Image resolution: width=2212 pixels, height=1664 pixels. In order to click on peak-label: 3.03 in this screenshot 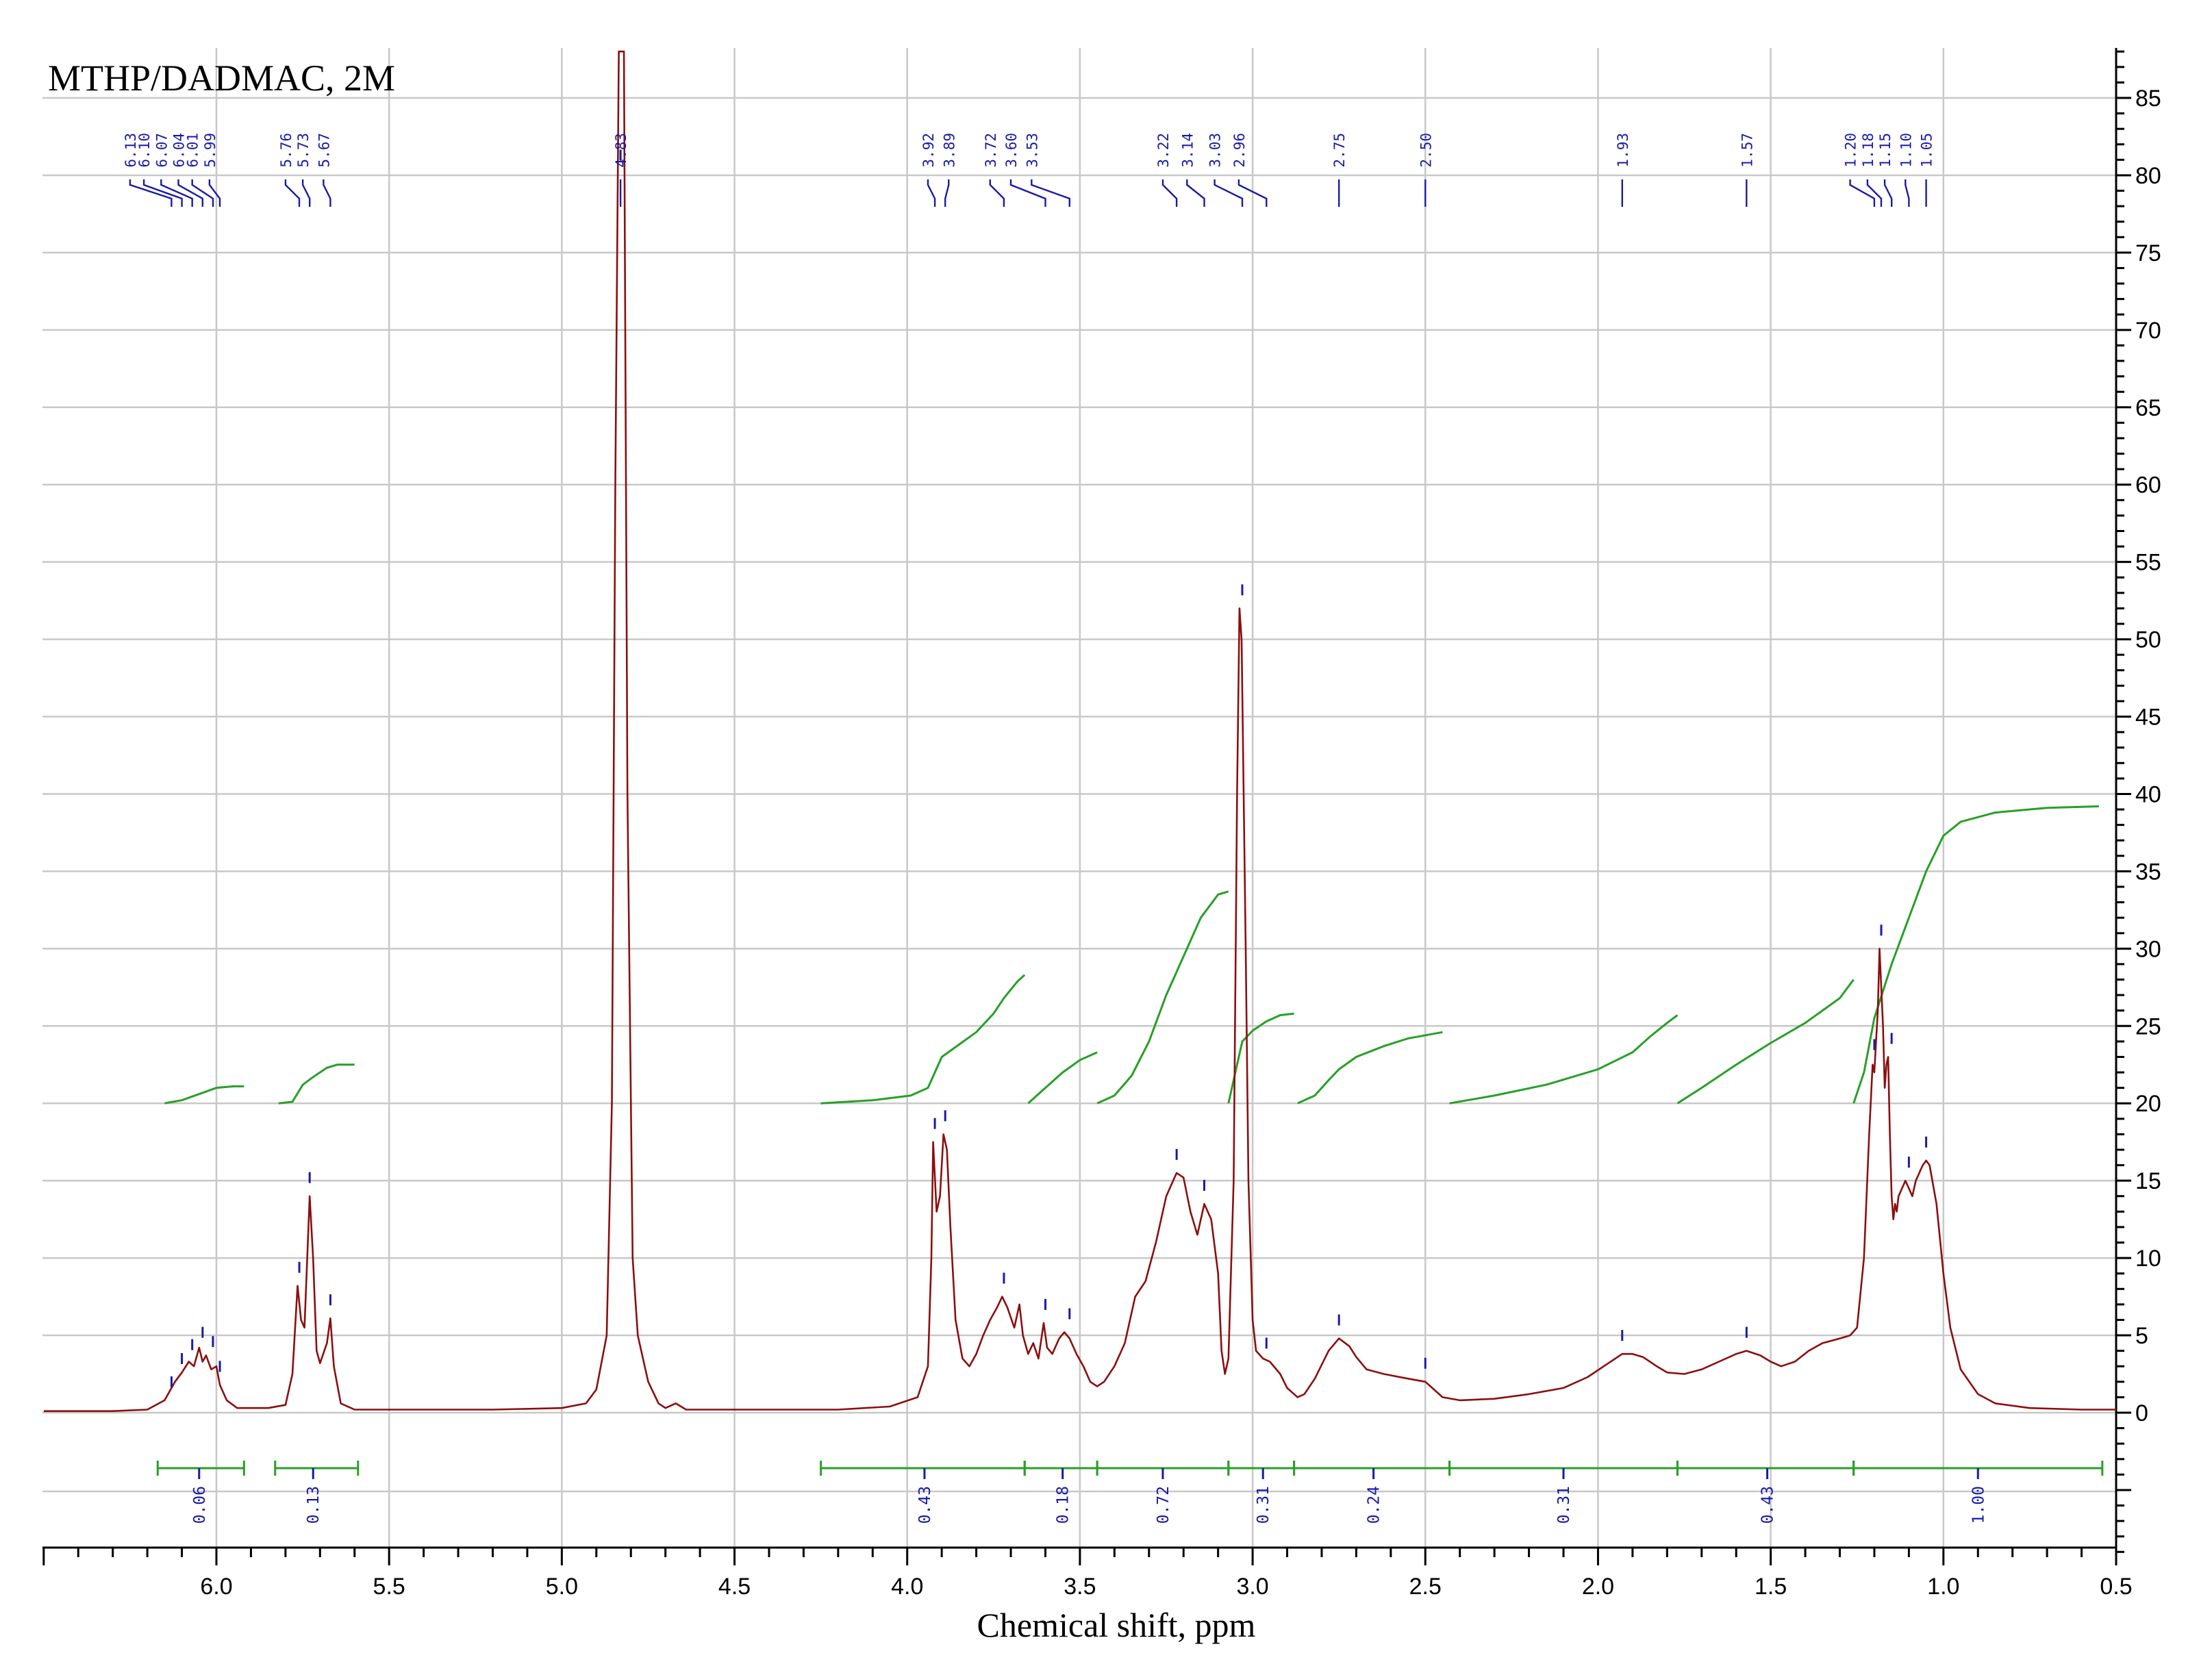, I will do `click(1215, 150)`.